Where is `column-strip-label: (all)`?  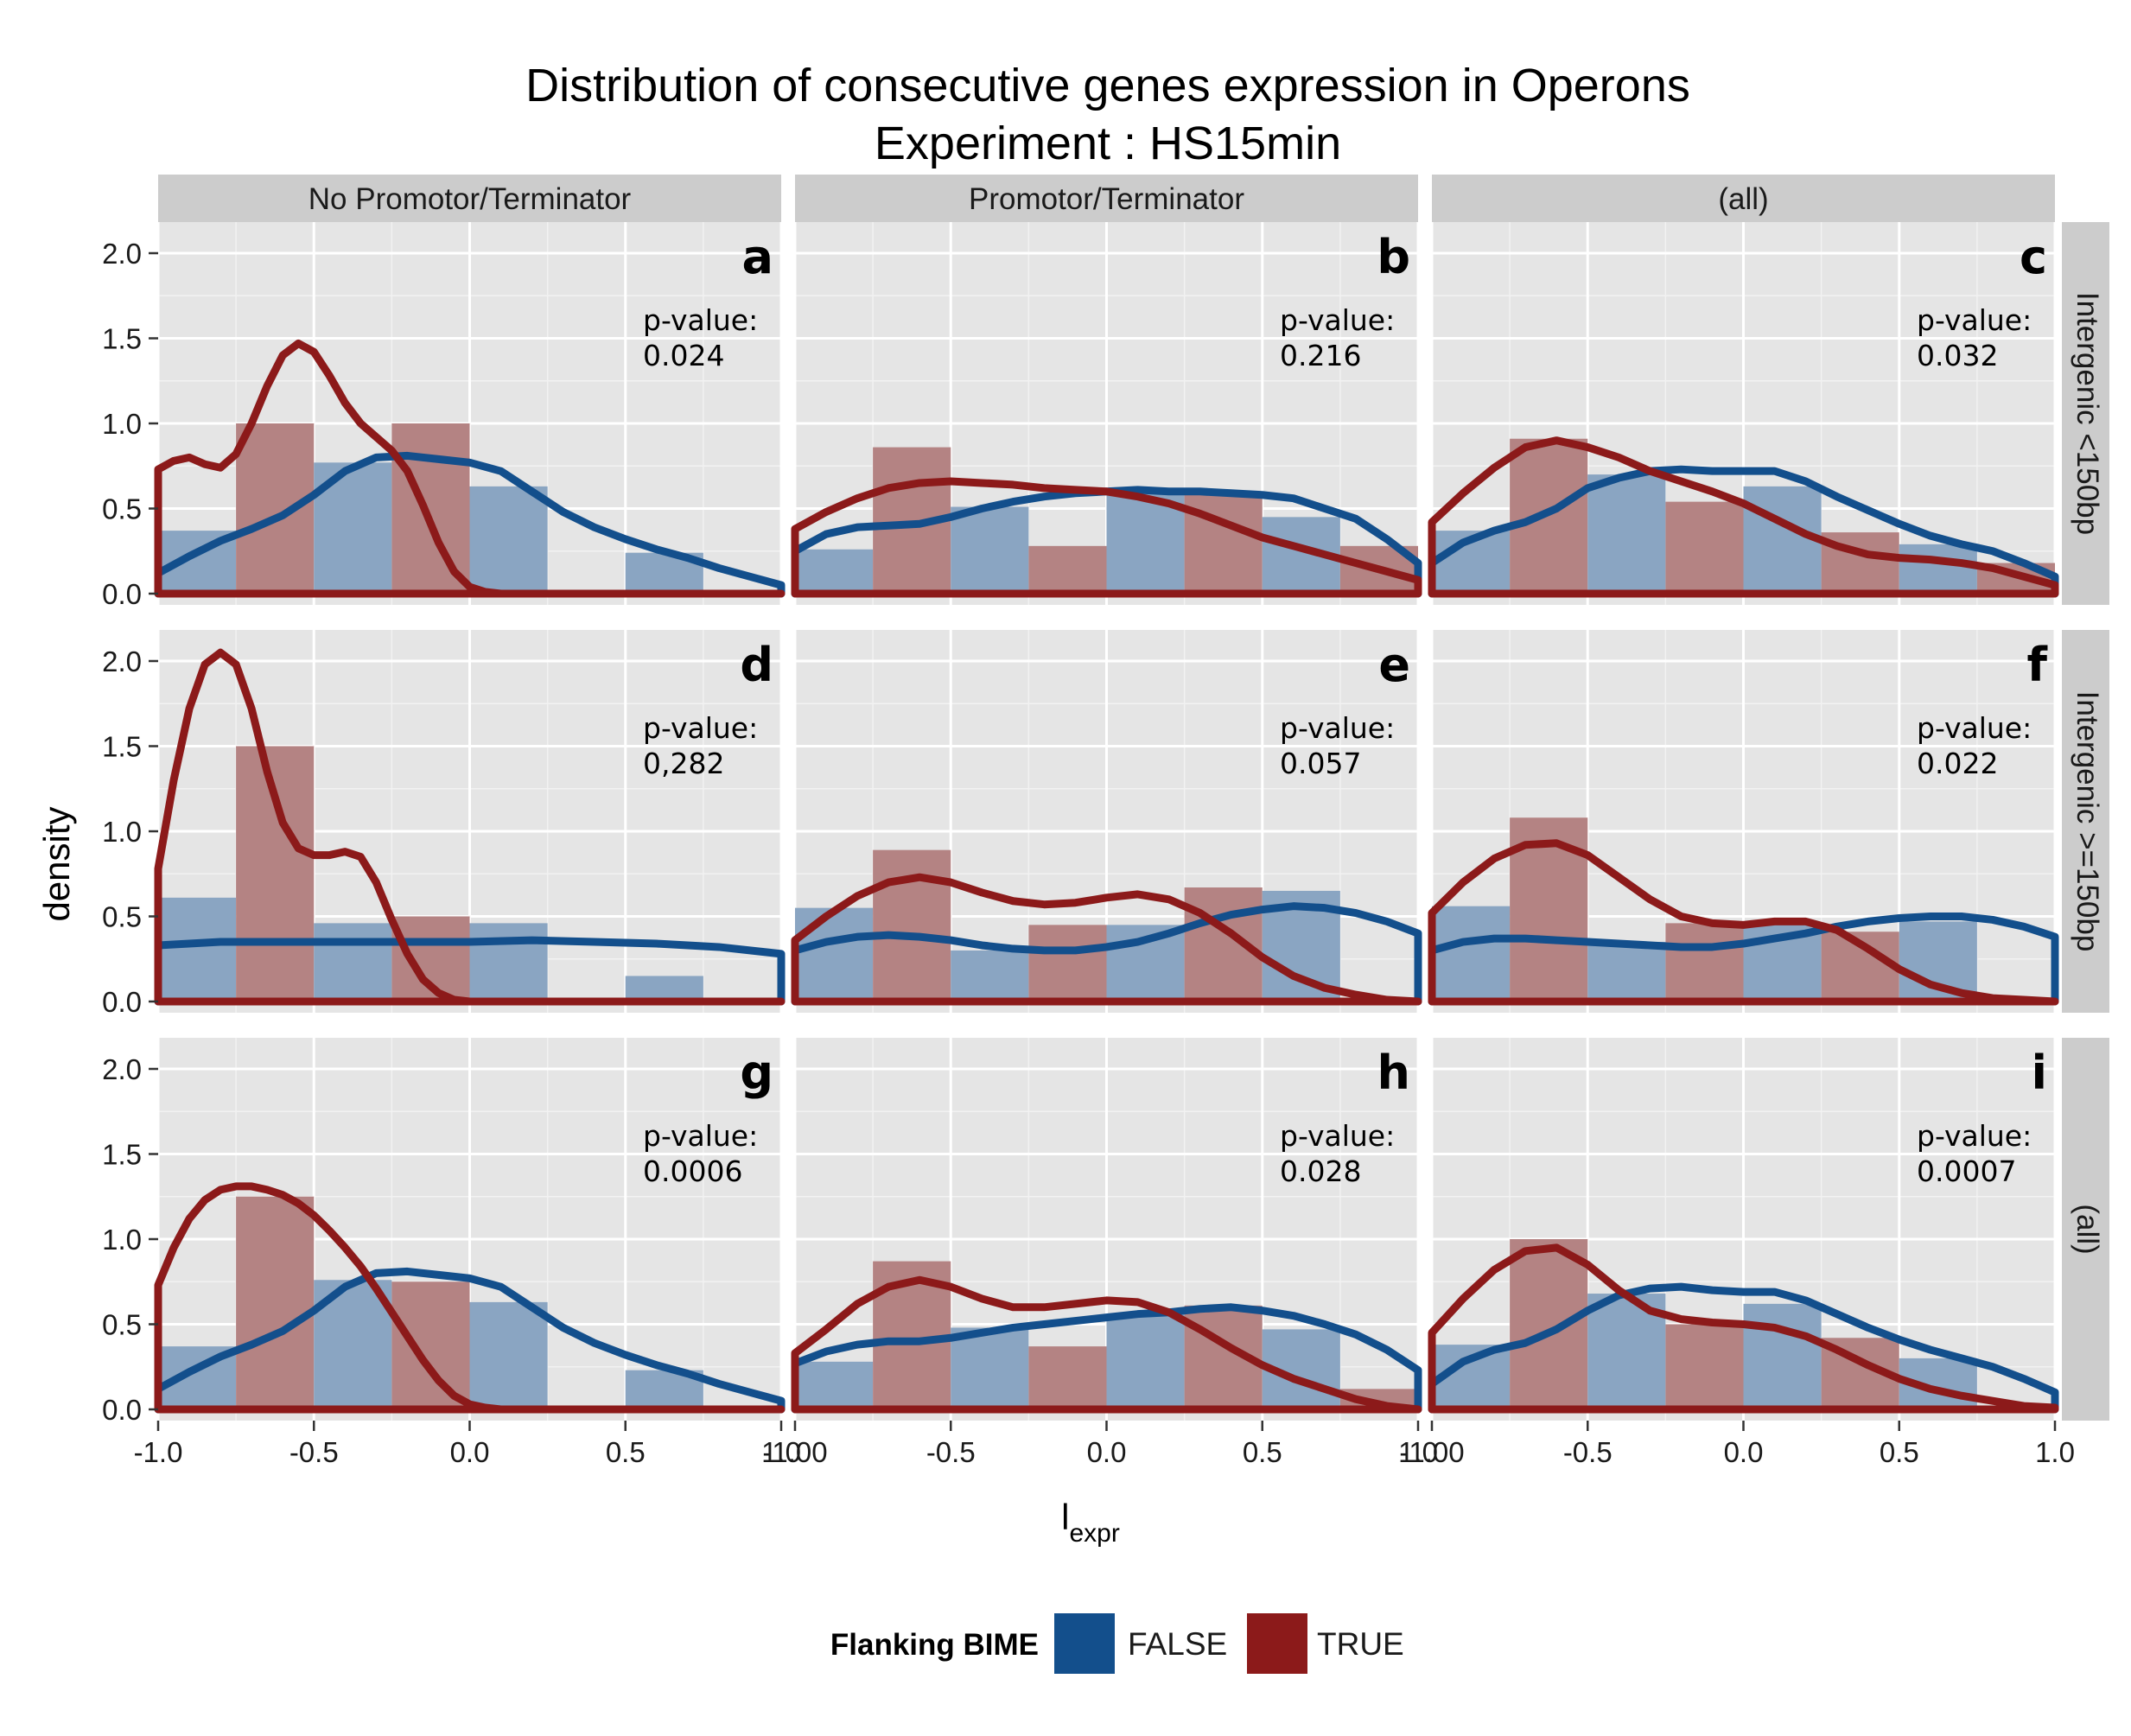 column-strip-label: (all) is located at coordinates (1743, 199).